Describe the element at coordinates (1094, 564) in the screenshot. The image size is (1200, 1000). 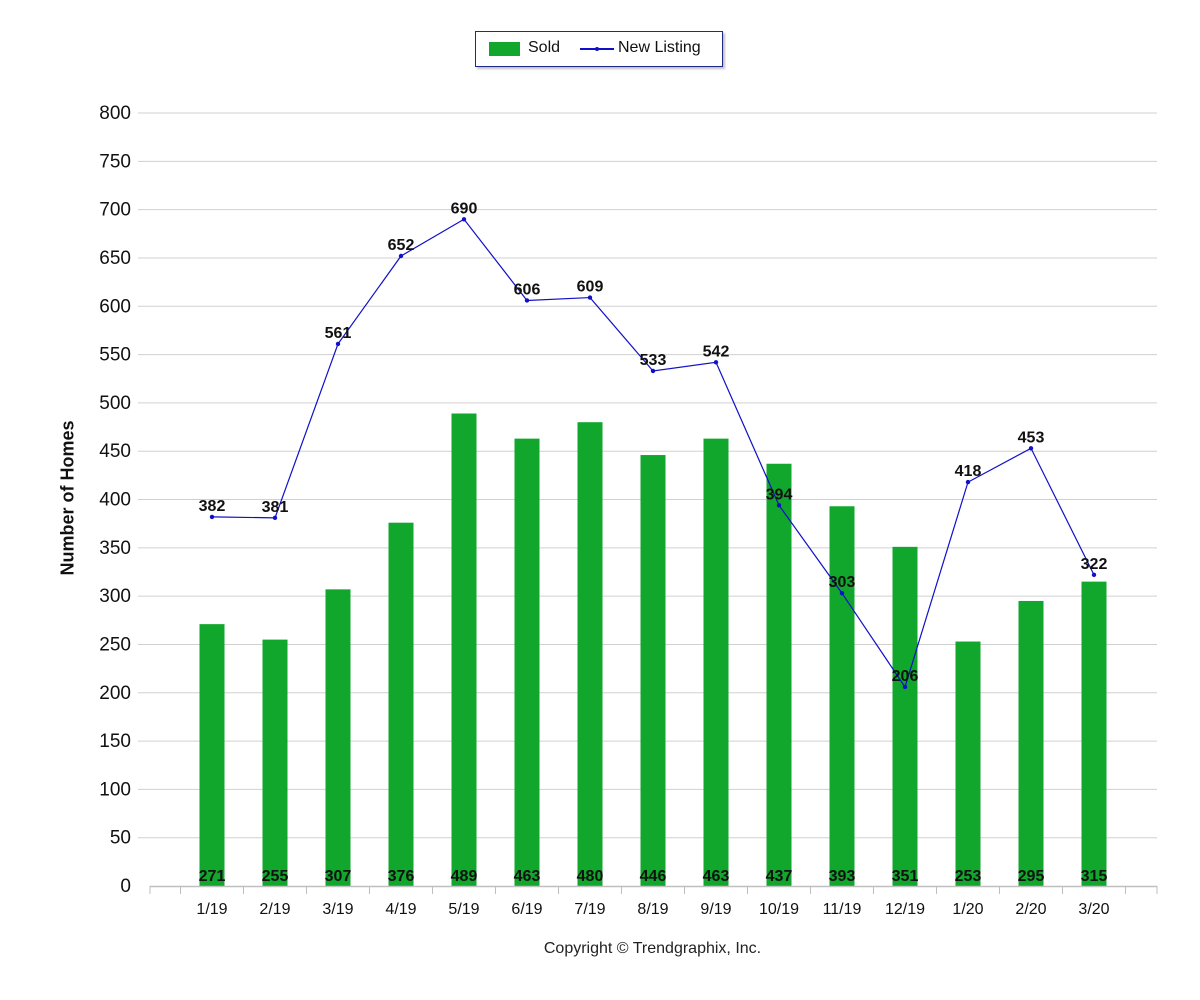
I see `data-label-new-listing: 322` at that location.